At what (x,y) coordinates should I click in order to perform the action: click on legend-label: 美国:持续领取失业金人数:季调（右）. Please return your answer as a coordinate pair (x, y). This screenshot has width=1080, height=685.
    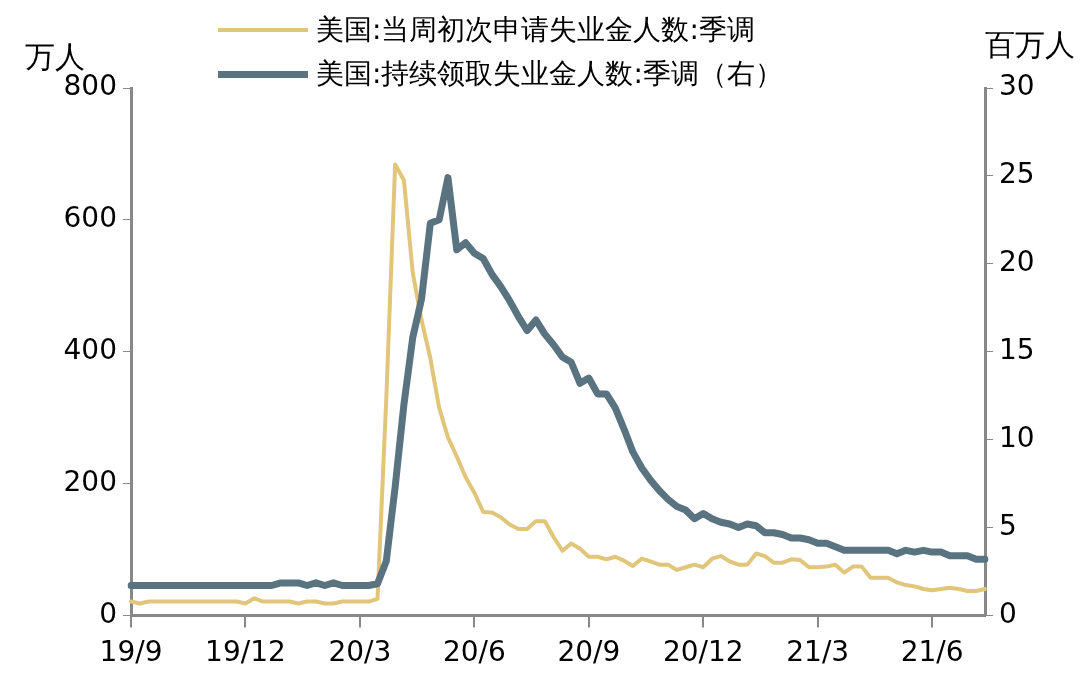
    Looking at the image, I should click on (549, 74).